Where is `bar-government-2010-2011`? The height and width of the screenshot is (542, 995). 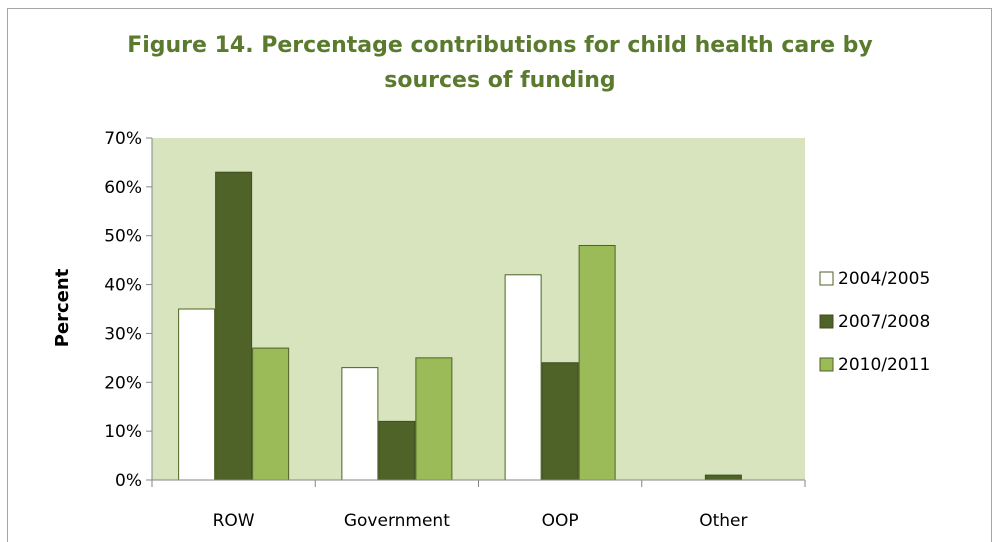 bar-government-2010-2011 is located at coordinates (434, 419).